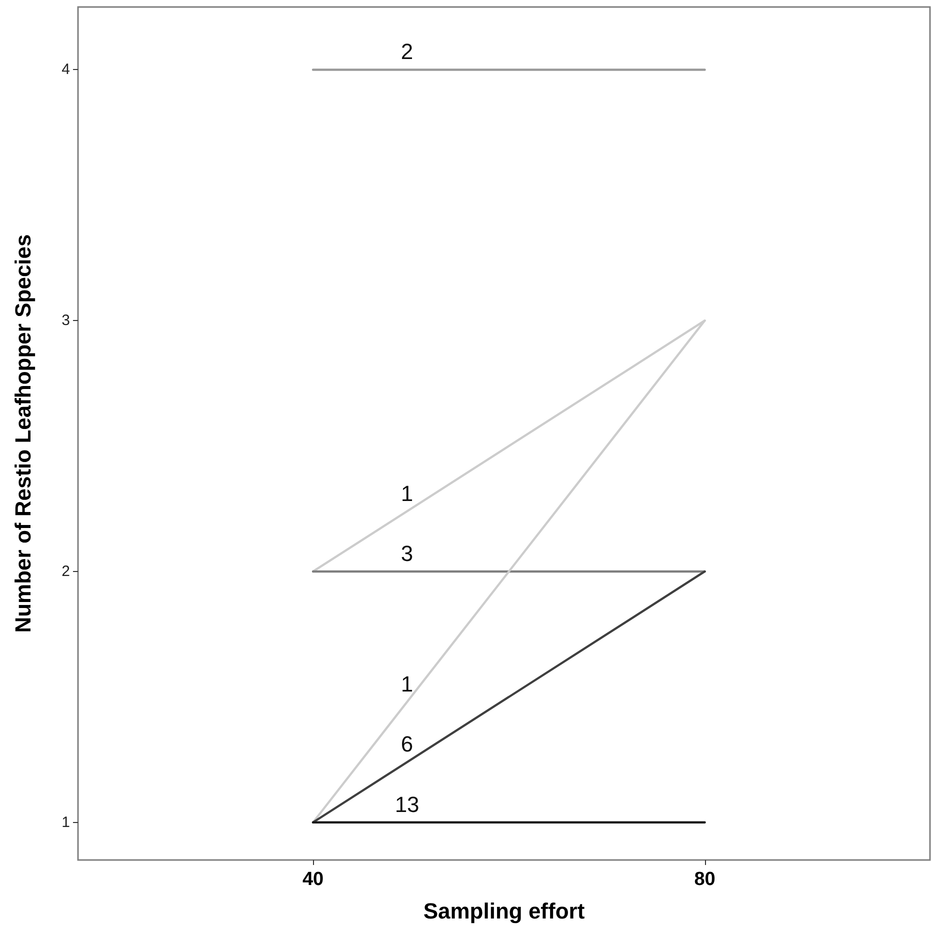 The width and height of the screenshot is (932, 949). I want to click on series-label: 6, so click(407, 744).